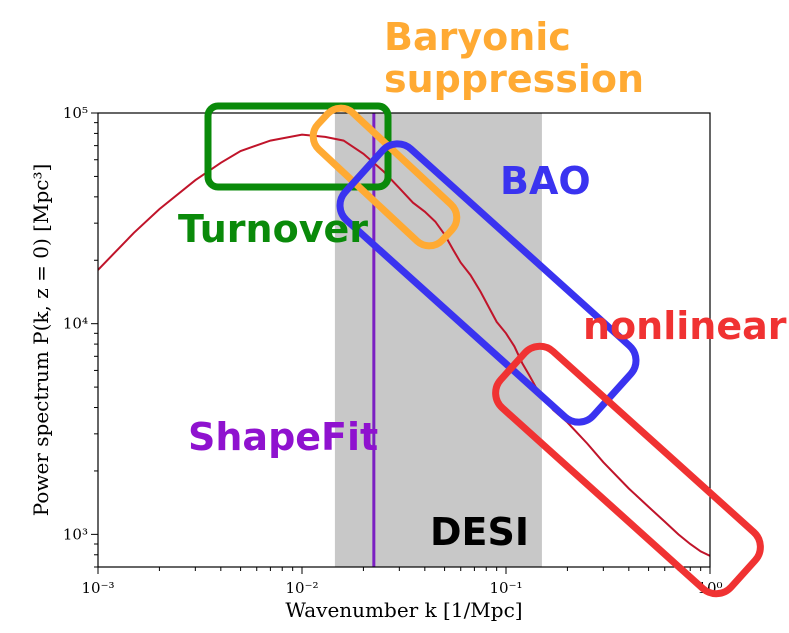 The width and height of the screenshot is (789, 633). I want to click on baryonic-suppression-box, so click(385, 177).